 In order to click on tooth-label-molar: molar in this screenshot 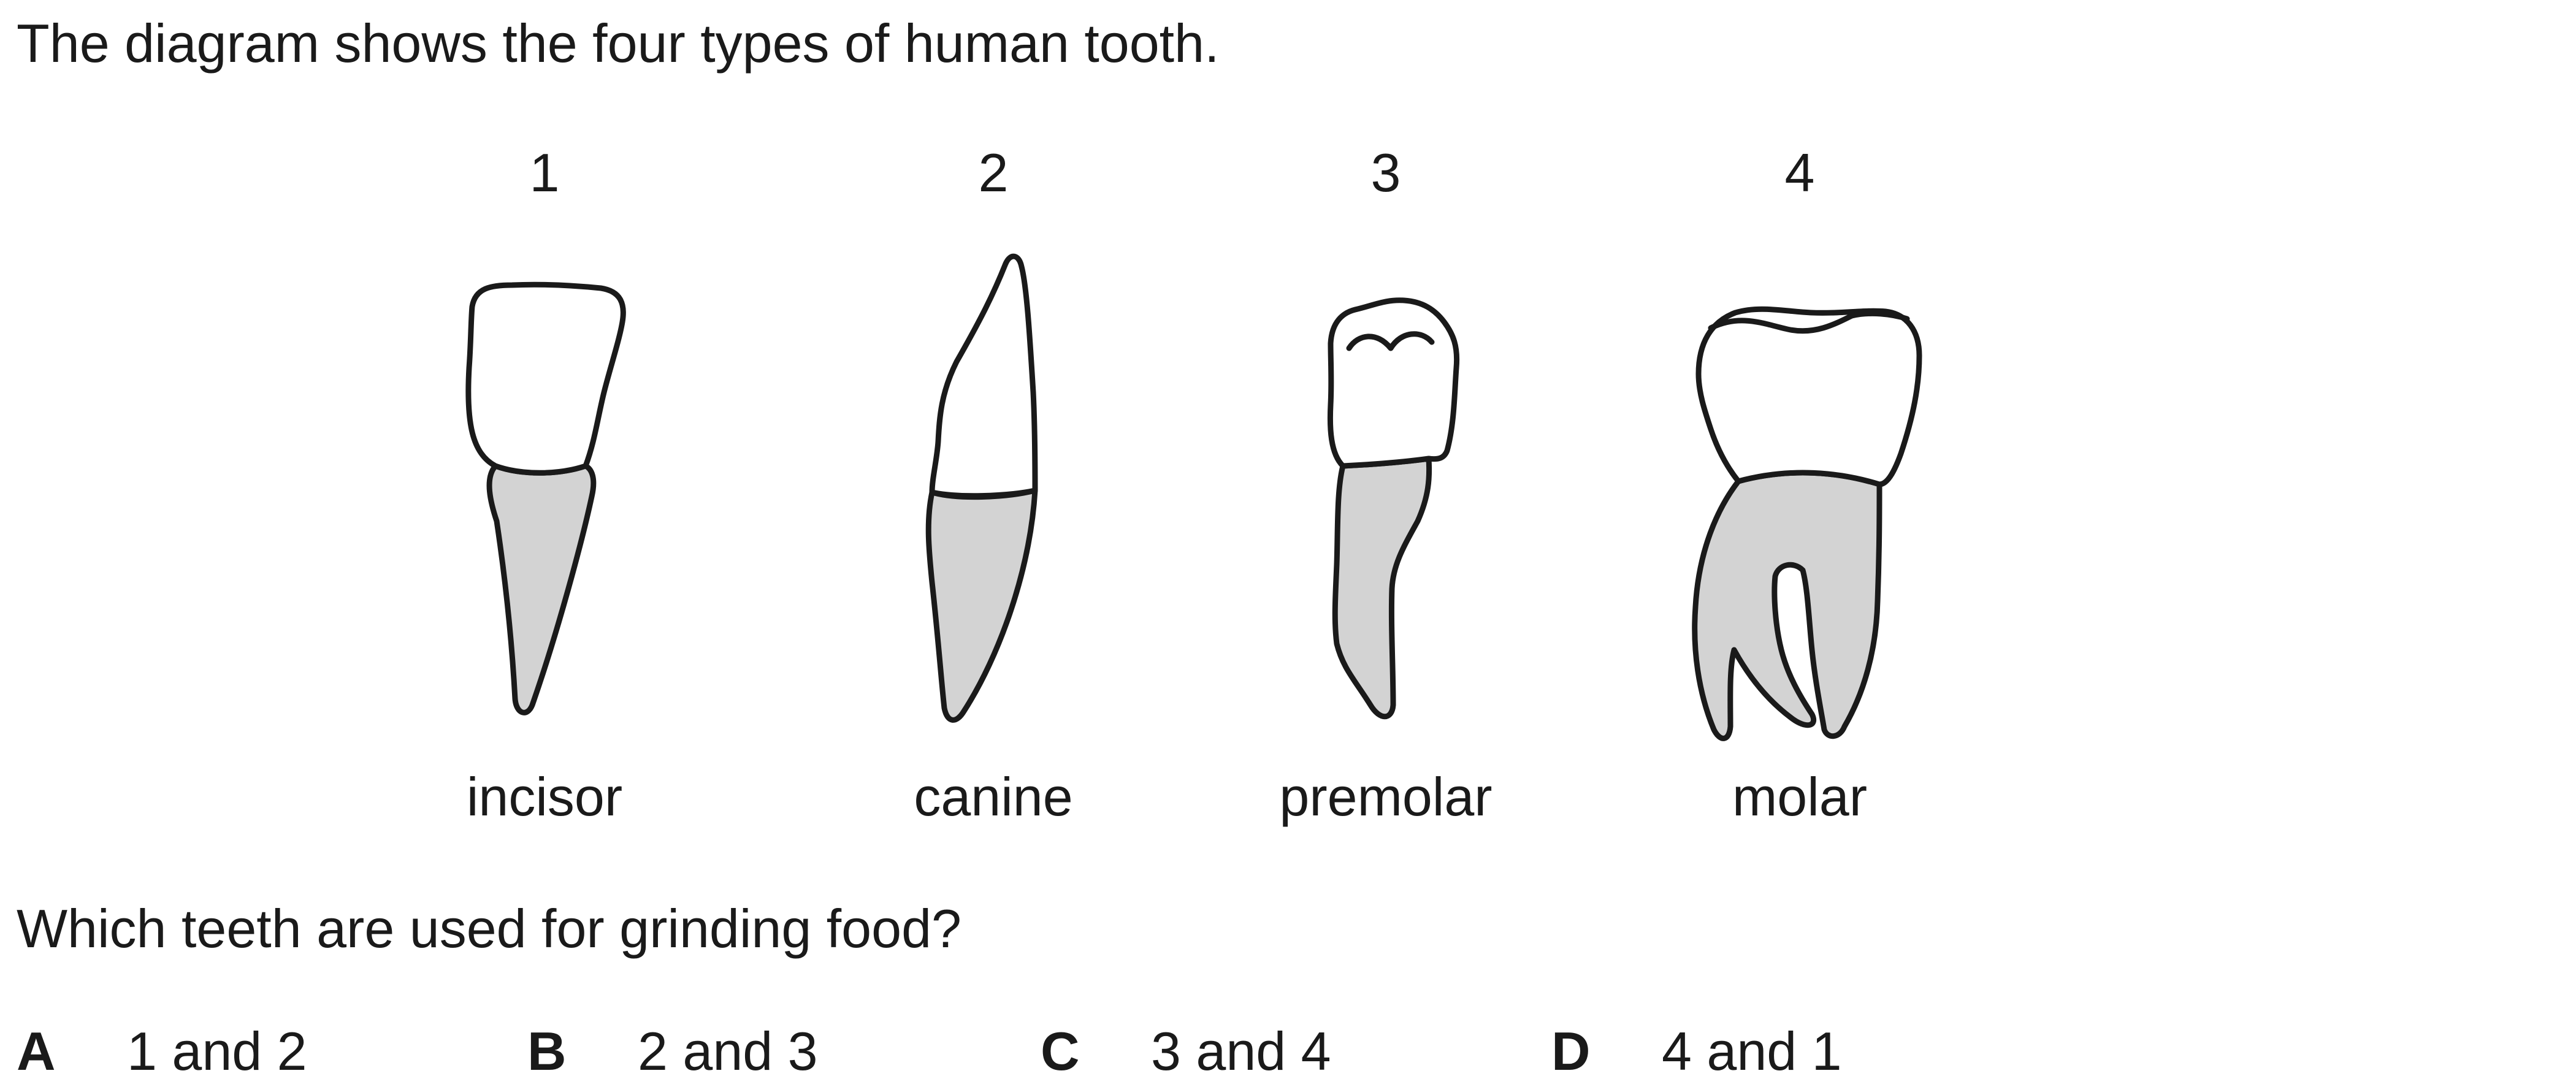, I will do `click(1799, 797)`.